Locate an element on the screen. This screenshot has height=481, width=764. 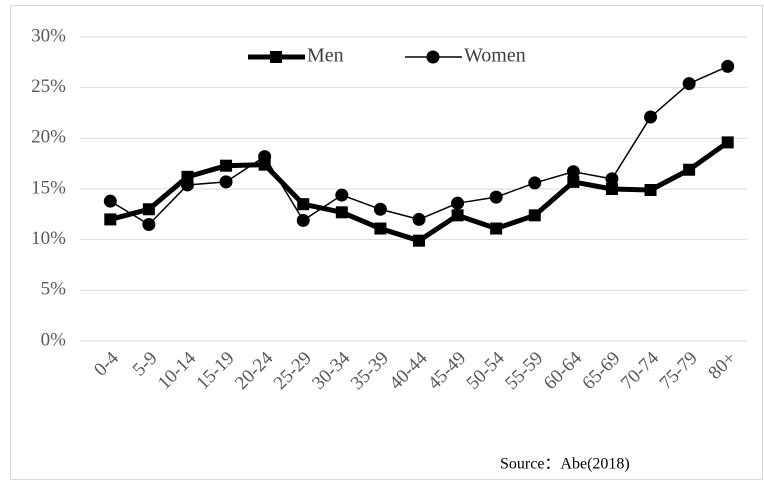
y-tick-label: 30% is located at coordinates (48, 35).